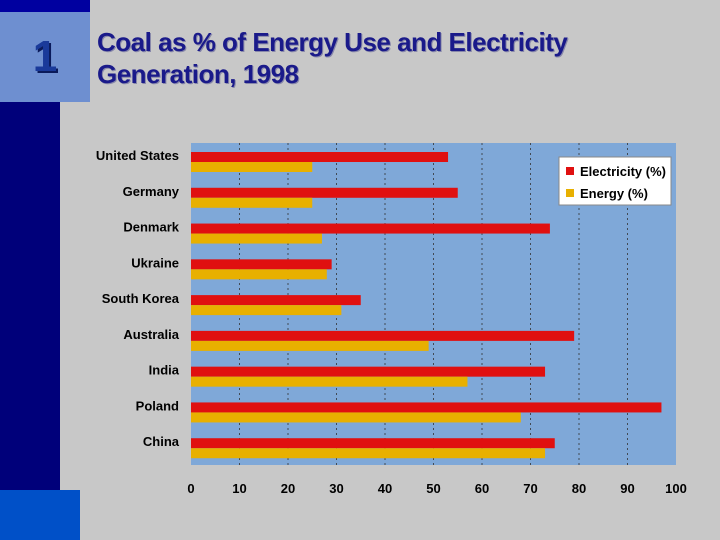 This screenshot has width=720, height=540. I want to click on x-tick-label: 20, so click(288, 488).